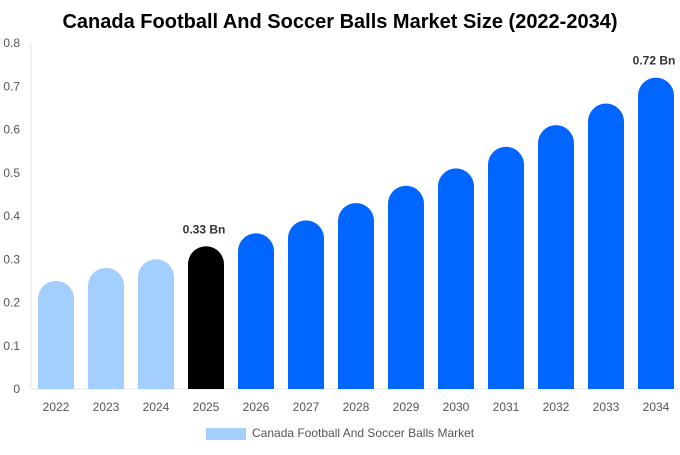  What do you see at coordinates (226, 434) in the screenshot?
I see `legend-swatch` at bounding box center [226, 434].